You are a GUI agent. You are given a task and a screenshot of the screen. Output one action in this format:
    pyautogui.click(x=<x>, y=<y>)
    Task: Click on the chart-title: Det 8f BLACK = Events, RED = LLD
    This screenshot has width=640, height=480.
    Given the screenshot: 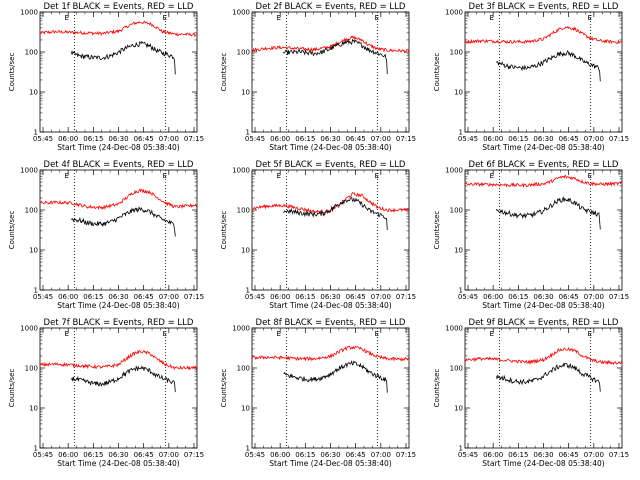 What is the action you would take?
    pyautogui.click(x=331, y=323)
    